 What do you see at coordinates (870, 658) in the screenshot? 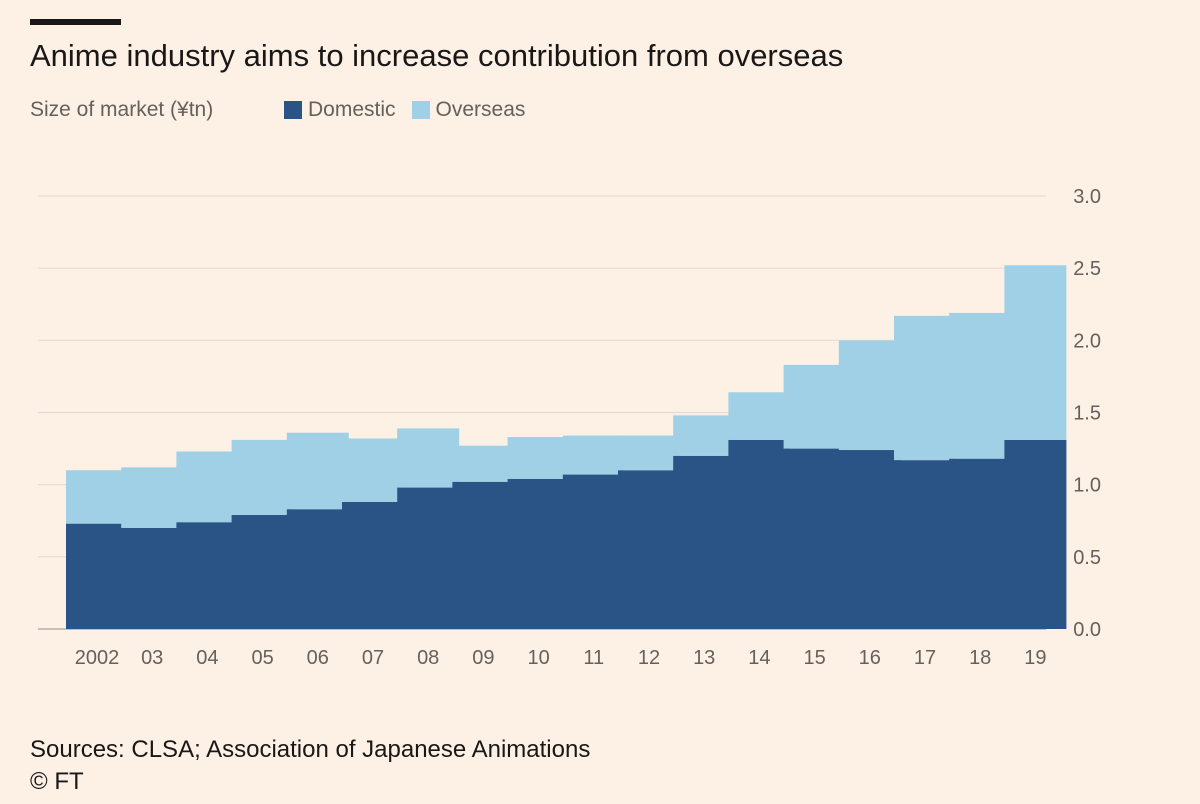
I see `x-tick-label: 16` at bounding box center [870, 658].